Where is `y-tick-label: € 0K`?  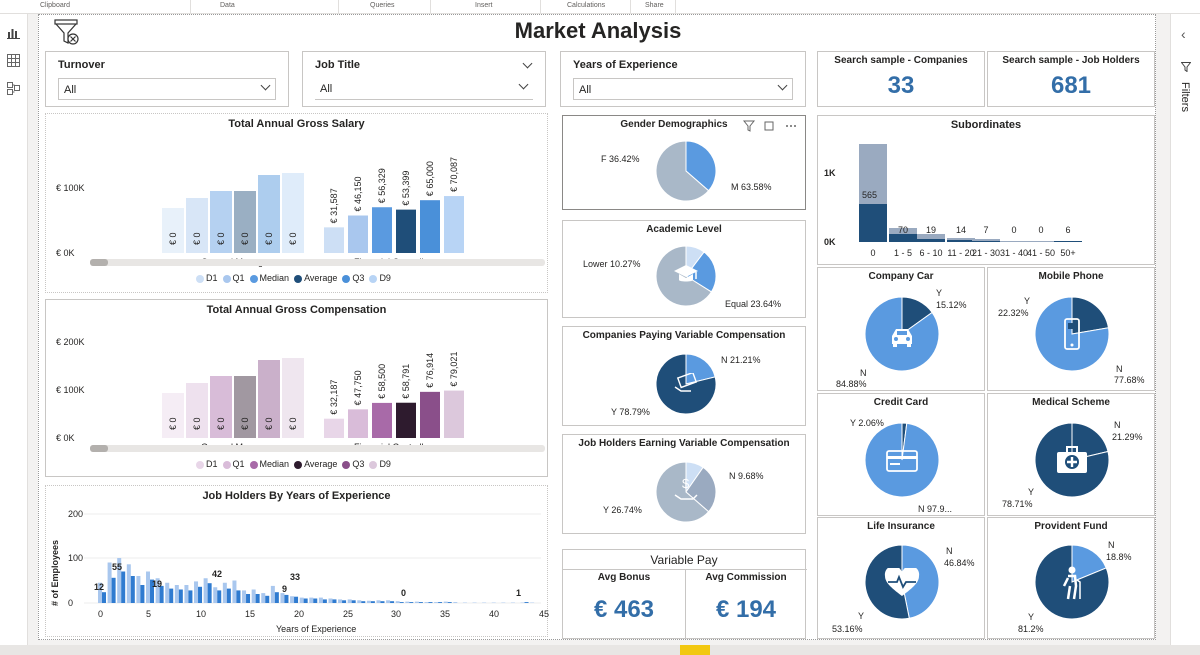 y-tick-label: € 0K is located at coordinates (65, 438).